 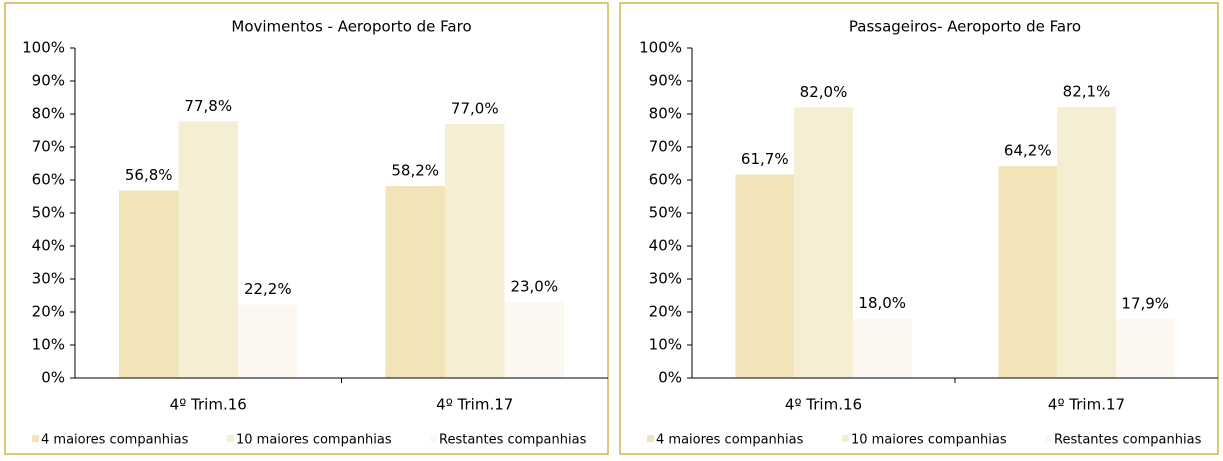 I want to click on data-label: 64,2%, so click(x=1028, y=151).